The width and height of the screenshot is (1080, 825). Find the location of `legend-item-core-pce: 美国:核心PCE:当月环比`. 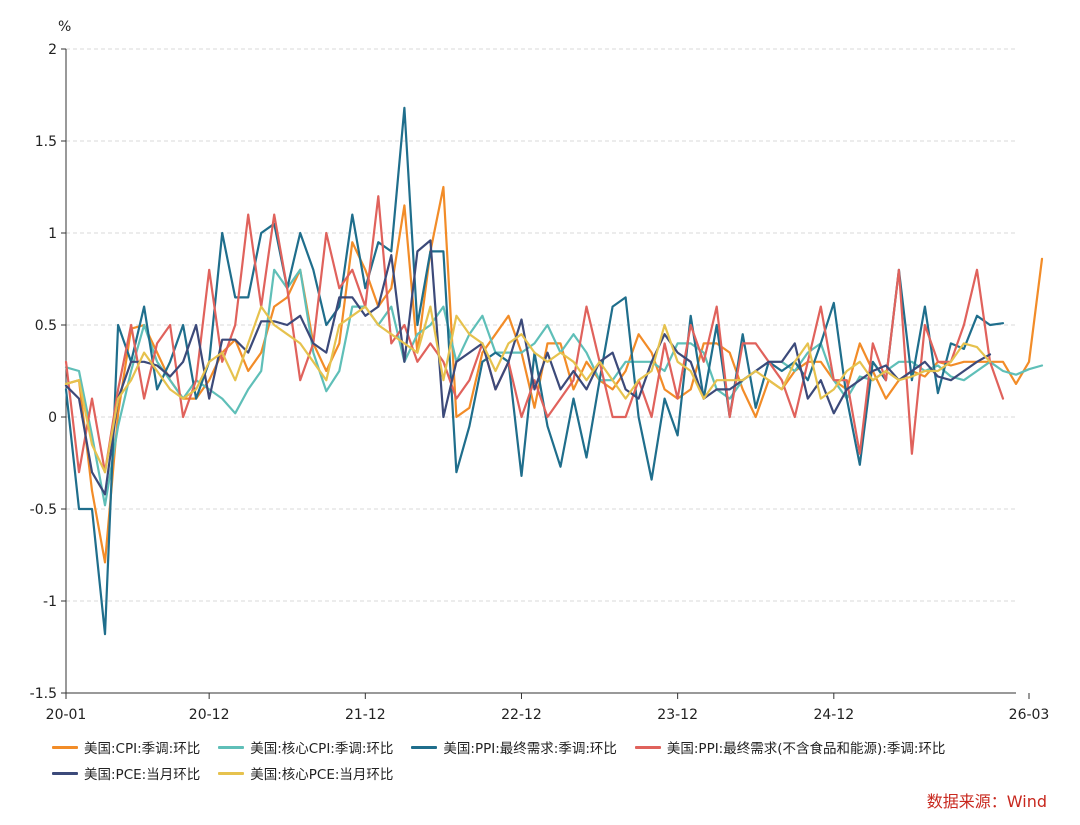

legend-item-core-pce: 美国:核心PCE:当月环比 is located at coordinates (305, 773).